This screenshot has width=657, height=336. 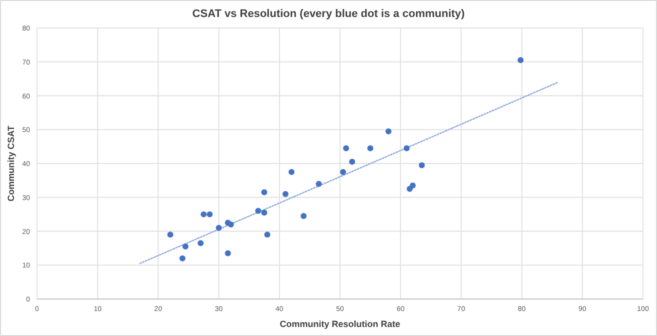 I want to click on chart-title: CSAT vs Resolution (every blue dot is a community), so click(x=329, y=14).